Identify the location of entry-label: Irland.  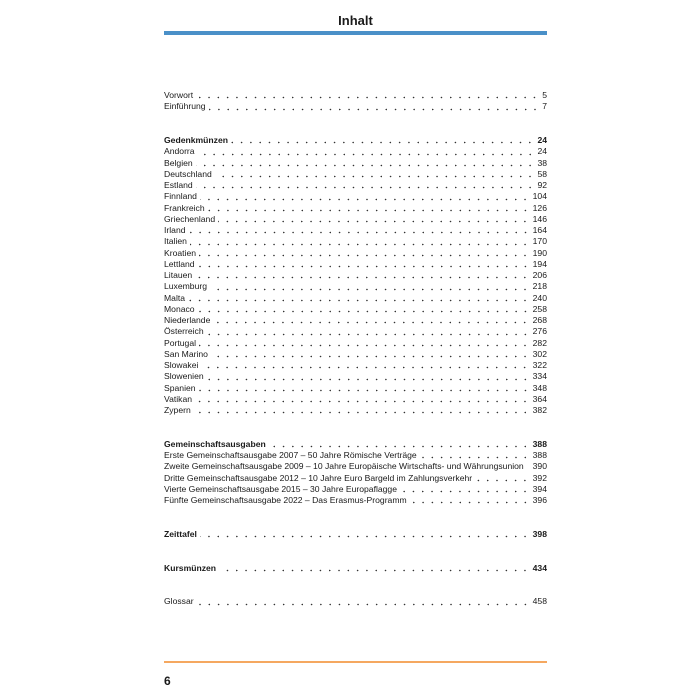
(175, 230).